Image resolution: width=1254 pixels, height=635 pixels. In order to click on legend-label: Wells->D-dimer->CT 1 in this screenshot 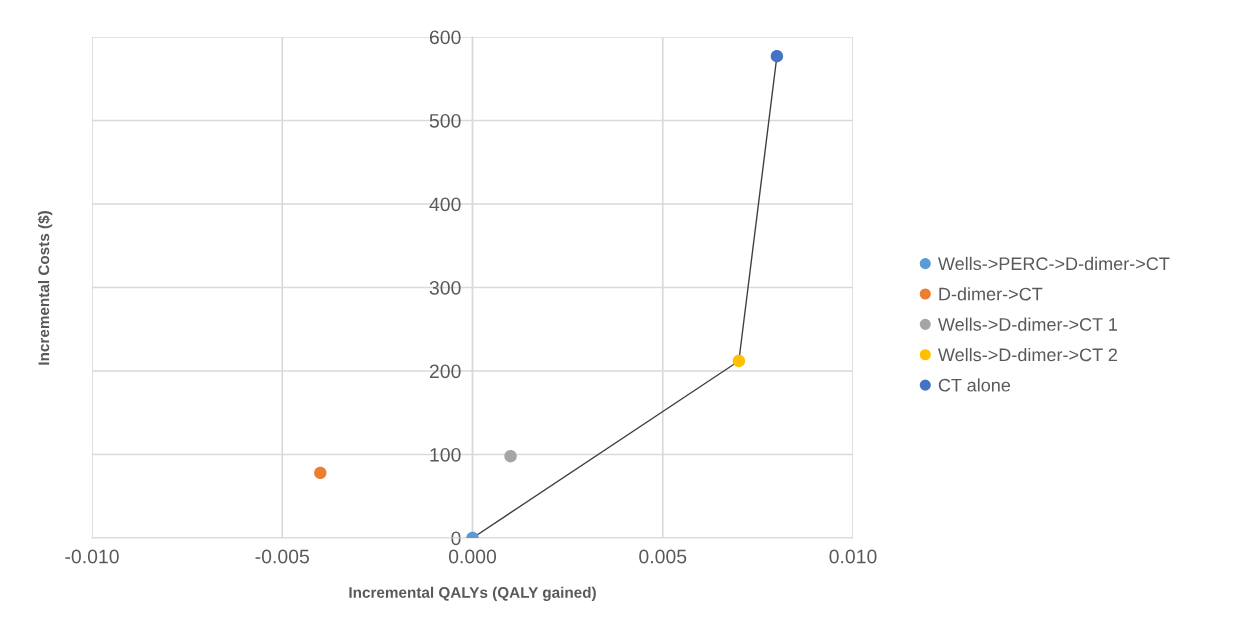, I will do `click(1027, 324)`.